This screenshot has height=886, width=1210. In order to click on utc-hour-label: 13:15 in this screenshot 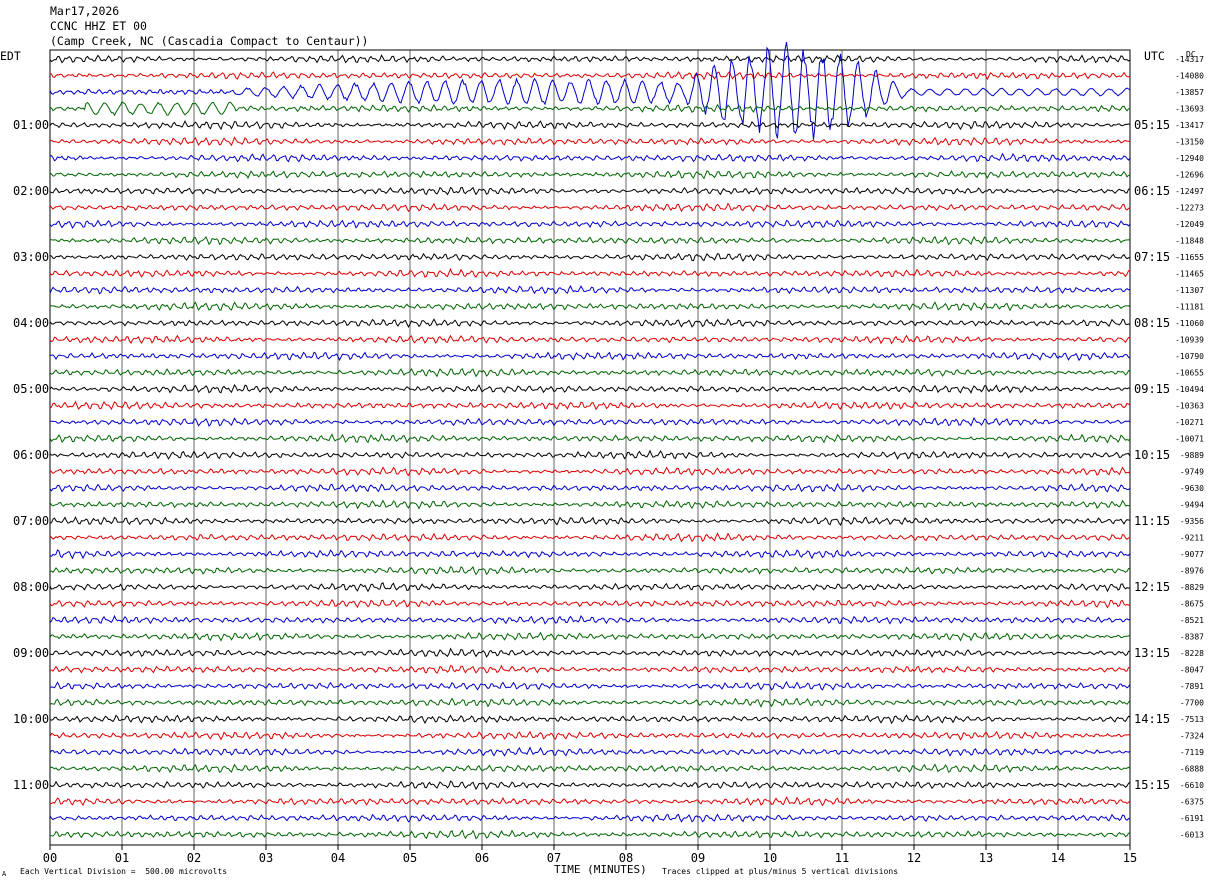, I will do `click(1152, 653)`.